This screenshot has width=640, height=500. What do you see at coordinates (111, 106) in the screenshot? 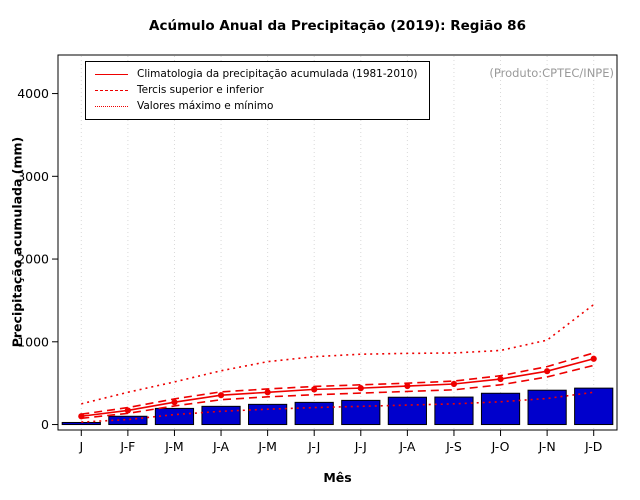
I see `dotted-line-sample-icon` at bounding box center [111, 106].